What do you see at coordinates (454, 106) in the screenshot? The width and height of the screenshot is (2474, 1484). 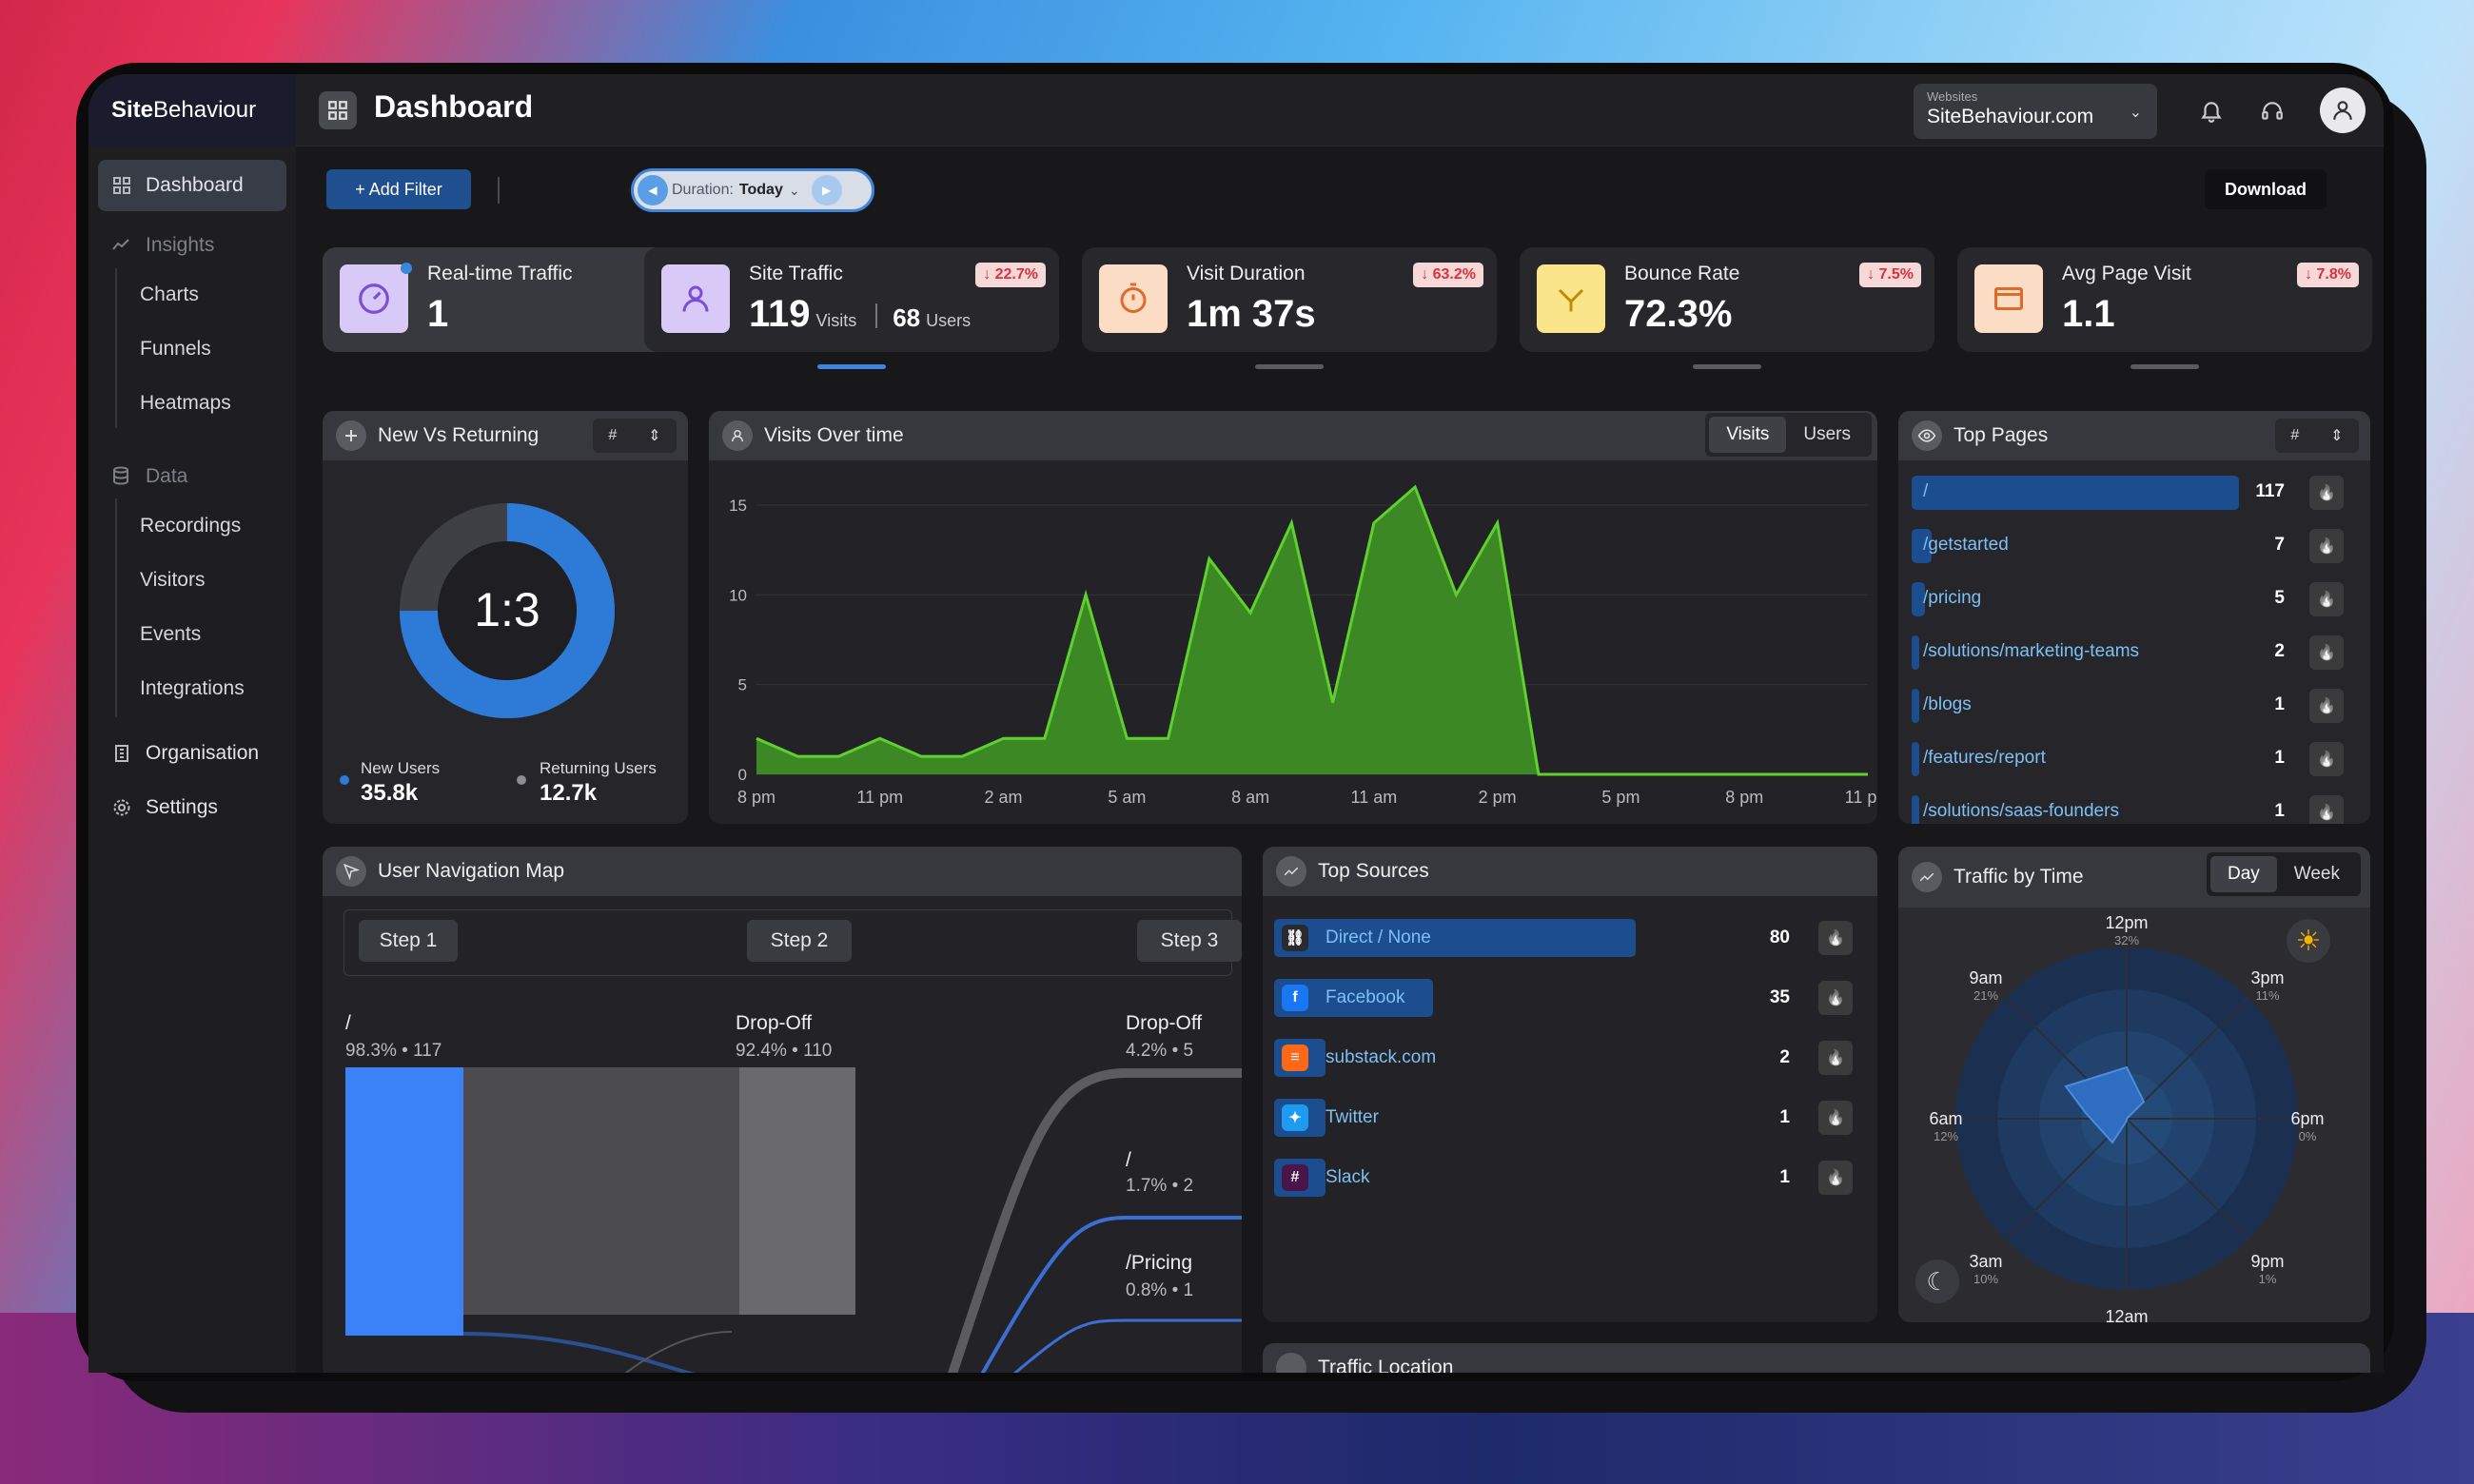 I see `page-title: Dashboard` at bounding box center [454, 106].